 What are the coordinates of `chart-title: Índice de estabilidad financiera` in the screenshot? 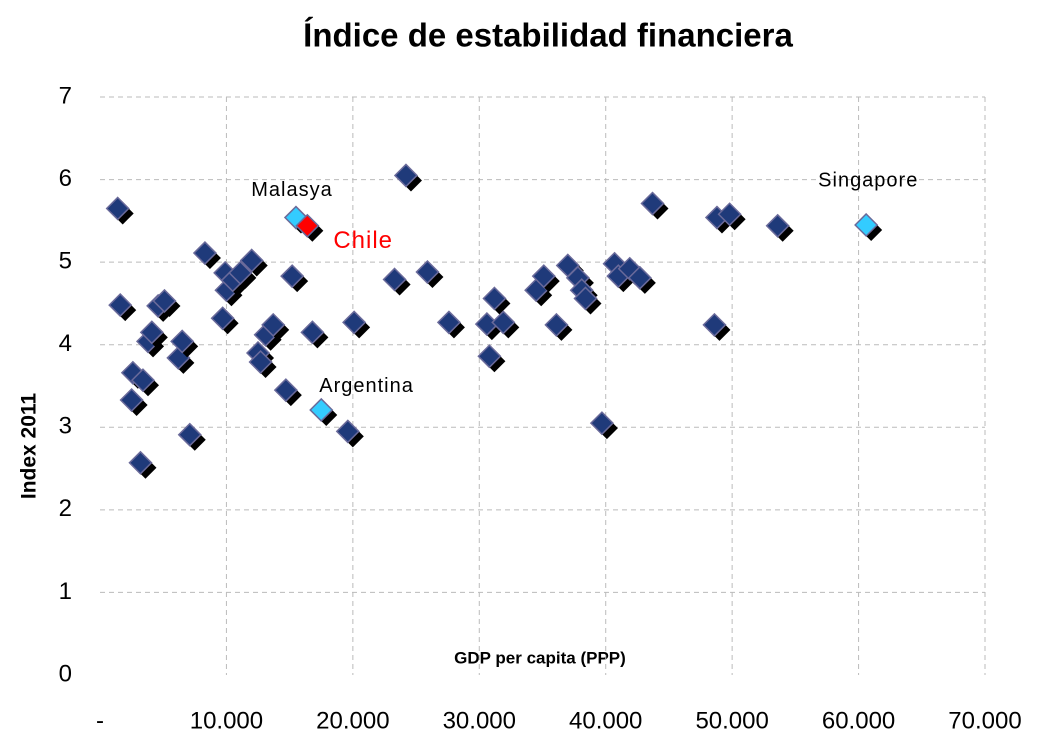 It's located at (548, 35).